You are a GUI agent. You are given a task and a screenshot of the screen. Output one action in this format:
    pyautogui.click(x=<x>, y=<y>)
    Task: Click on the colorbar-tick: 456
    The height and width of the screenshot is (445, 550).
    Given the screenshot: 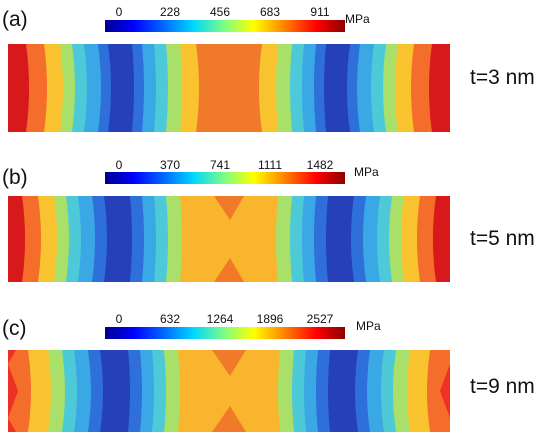 What is the action you would take?
    pyautogui.click(x=220, y=12)
    